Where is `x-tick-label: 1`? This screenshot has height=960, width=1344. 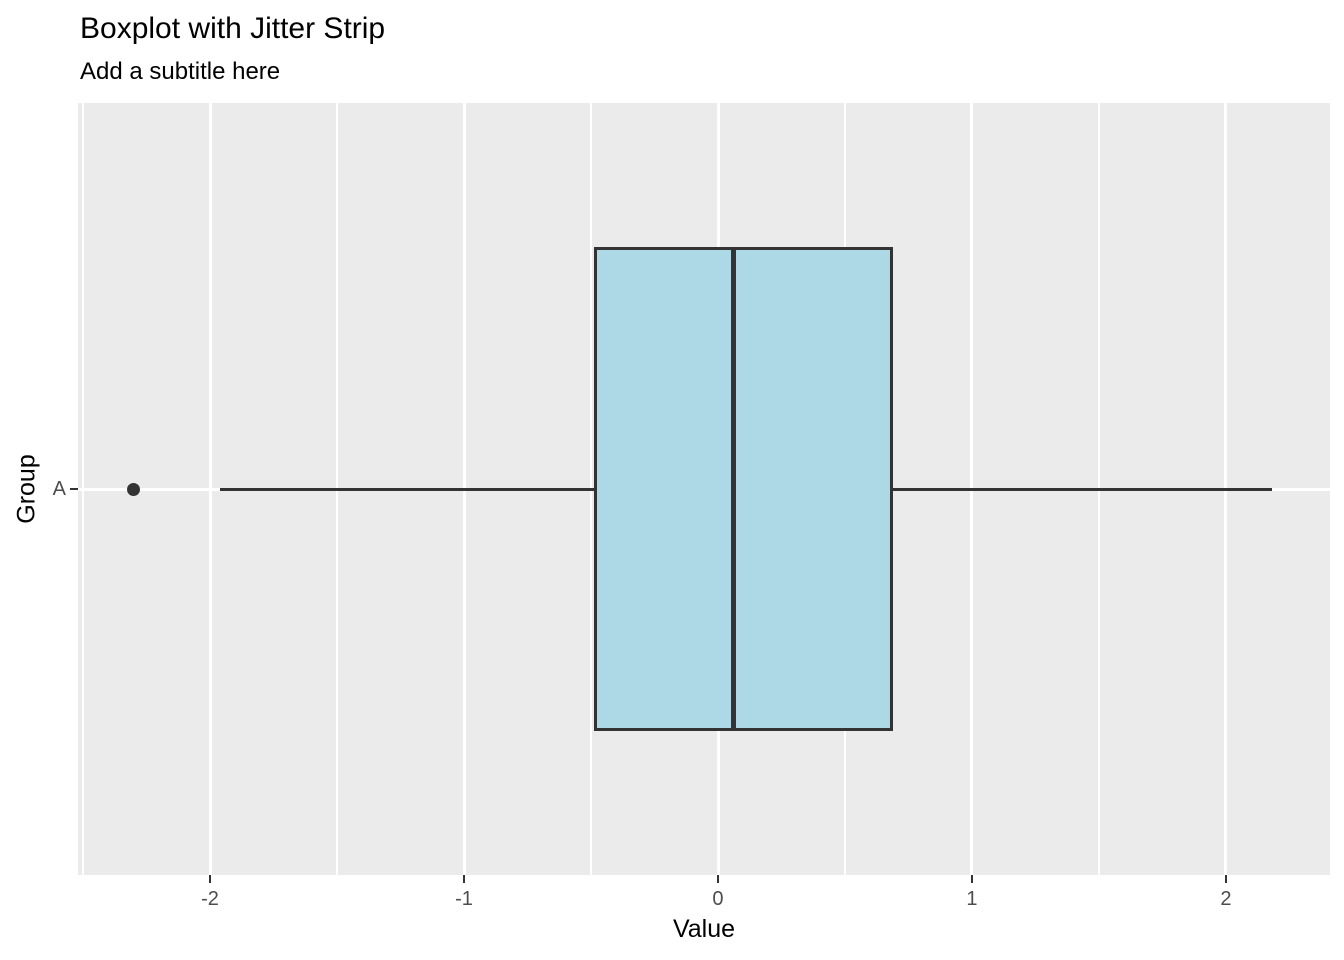 x-tick-label: 1 is located at coordinates (972, 899).